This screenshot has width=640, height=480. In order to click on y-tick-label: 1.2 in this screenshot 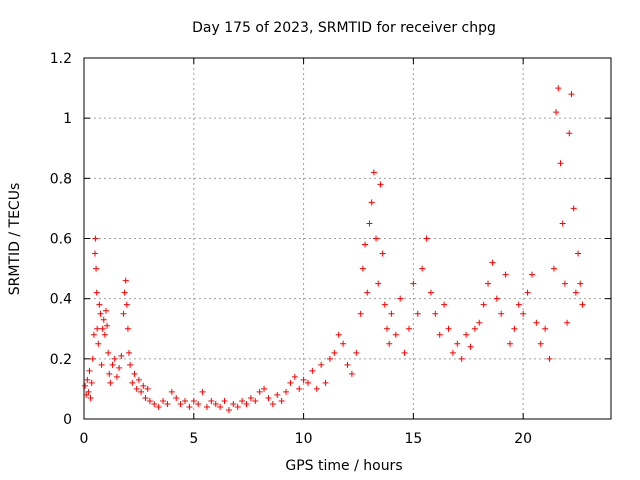, I will do `click(61, 59)`.